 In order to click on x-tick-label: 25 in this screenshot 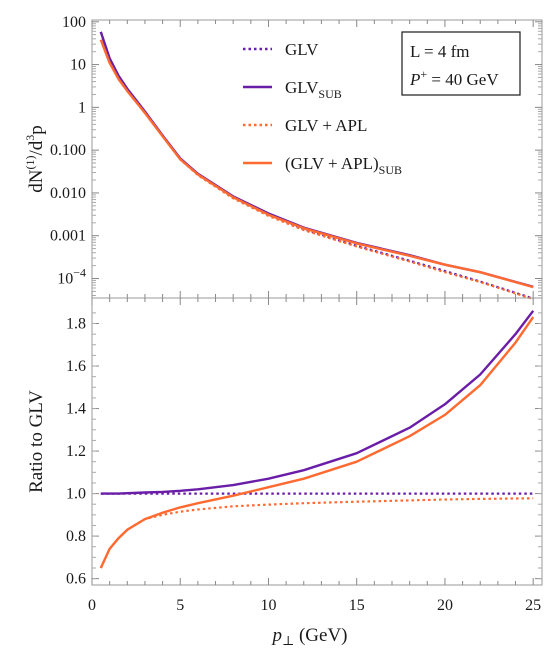, I will do `click(533, 605)`.